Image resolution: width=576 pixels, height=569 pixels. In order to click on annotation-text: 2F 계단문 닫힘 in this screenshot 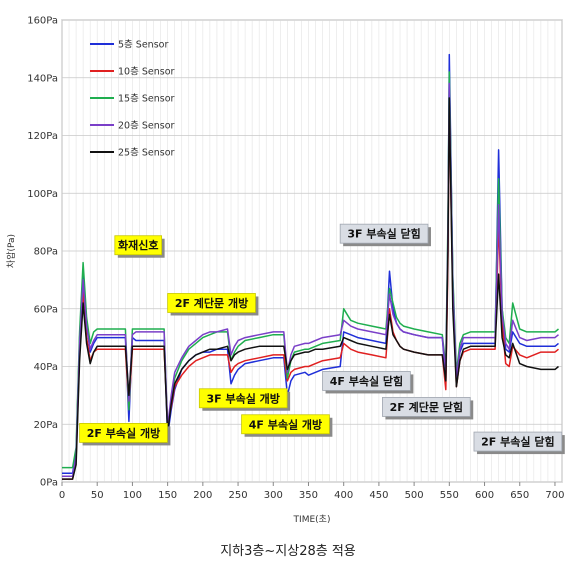, I will do `click(426, 407)`.